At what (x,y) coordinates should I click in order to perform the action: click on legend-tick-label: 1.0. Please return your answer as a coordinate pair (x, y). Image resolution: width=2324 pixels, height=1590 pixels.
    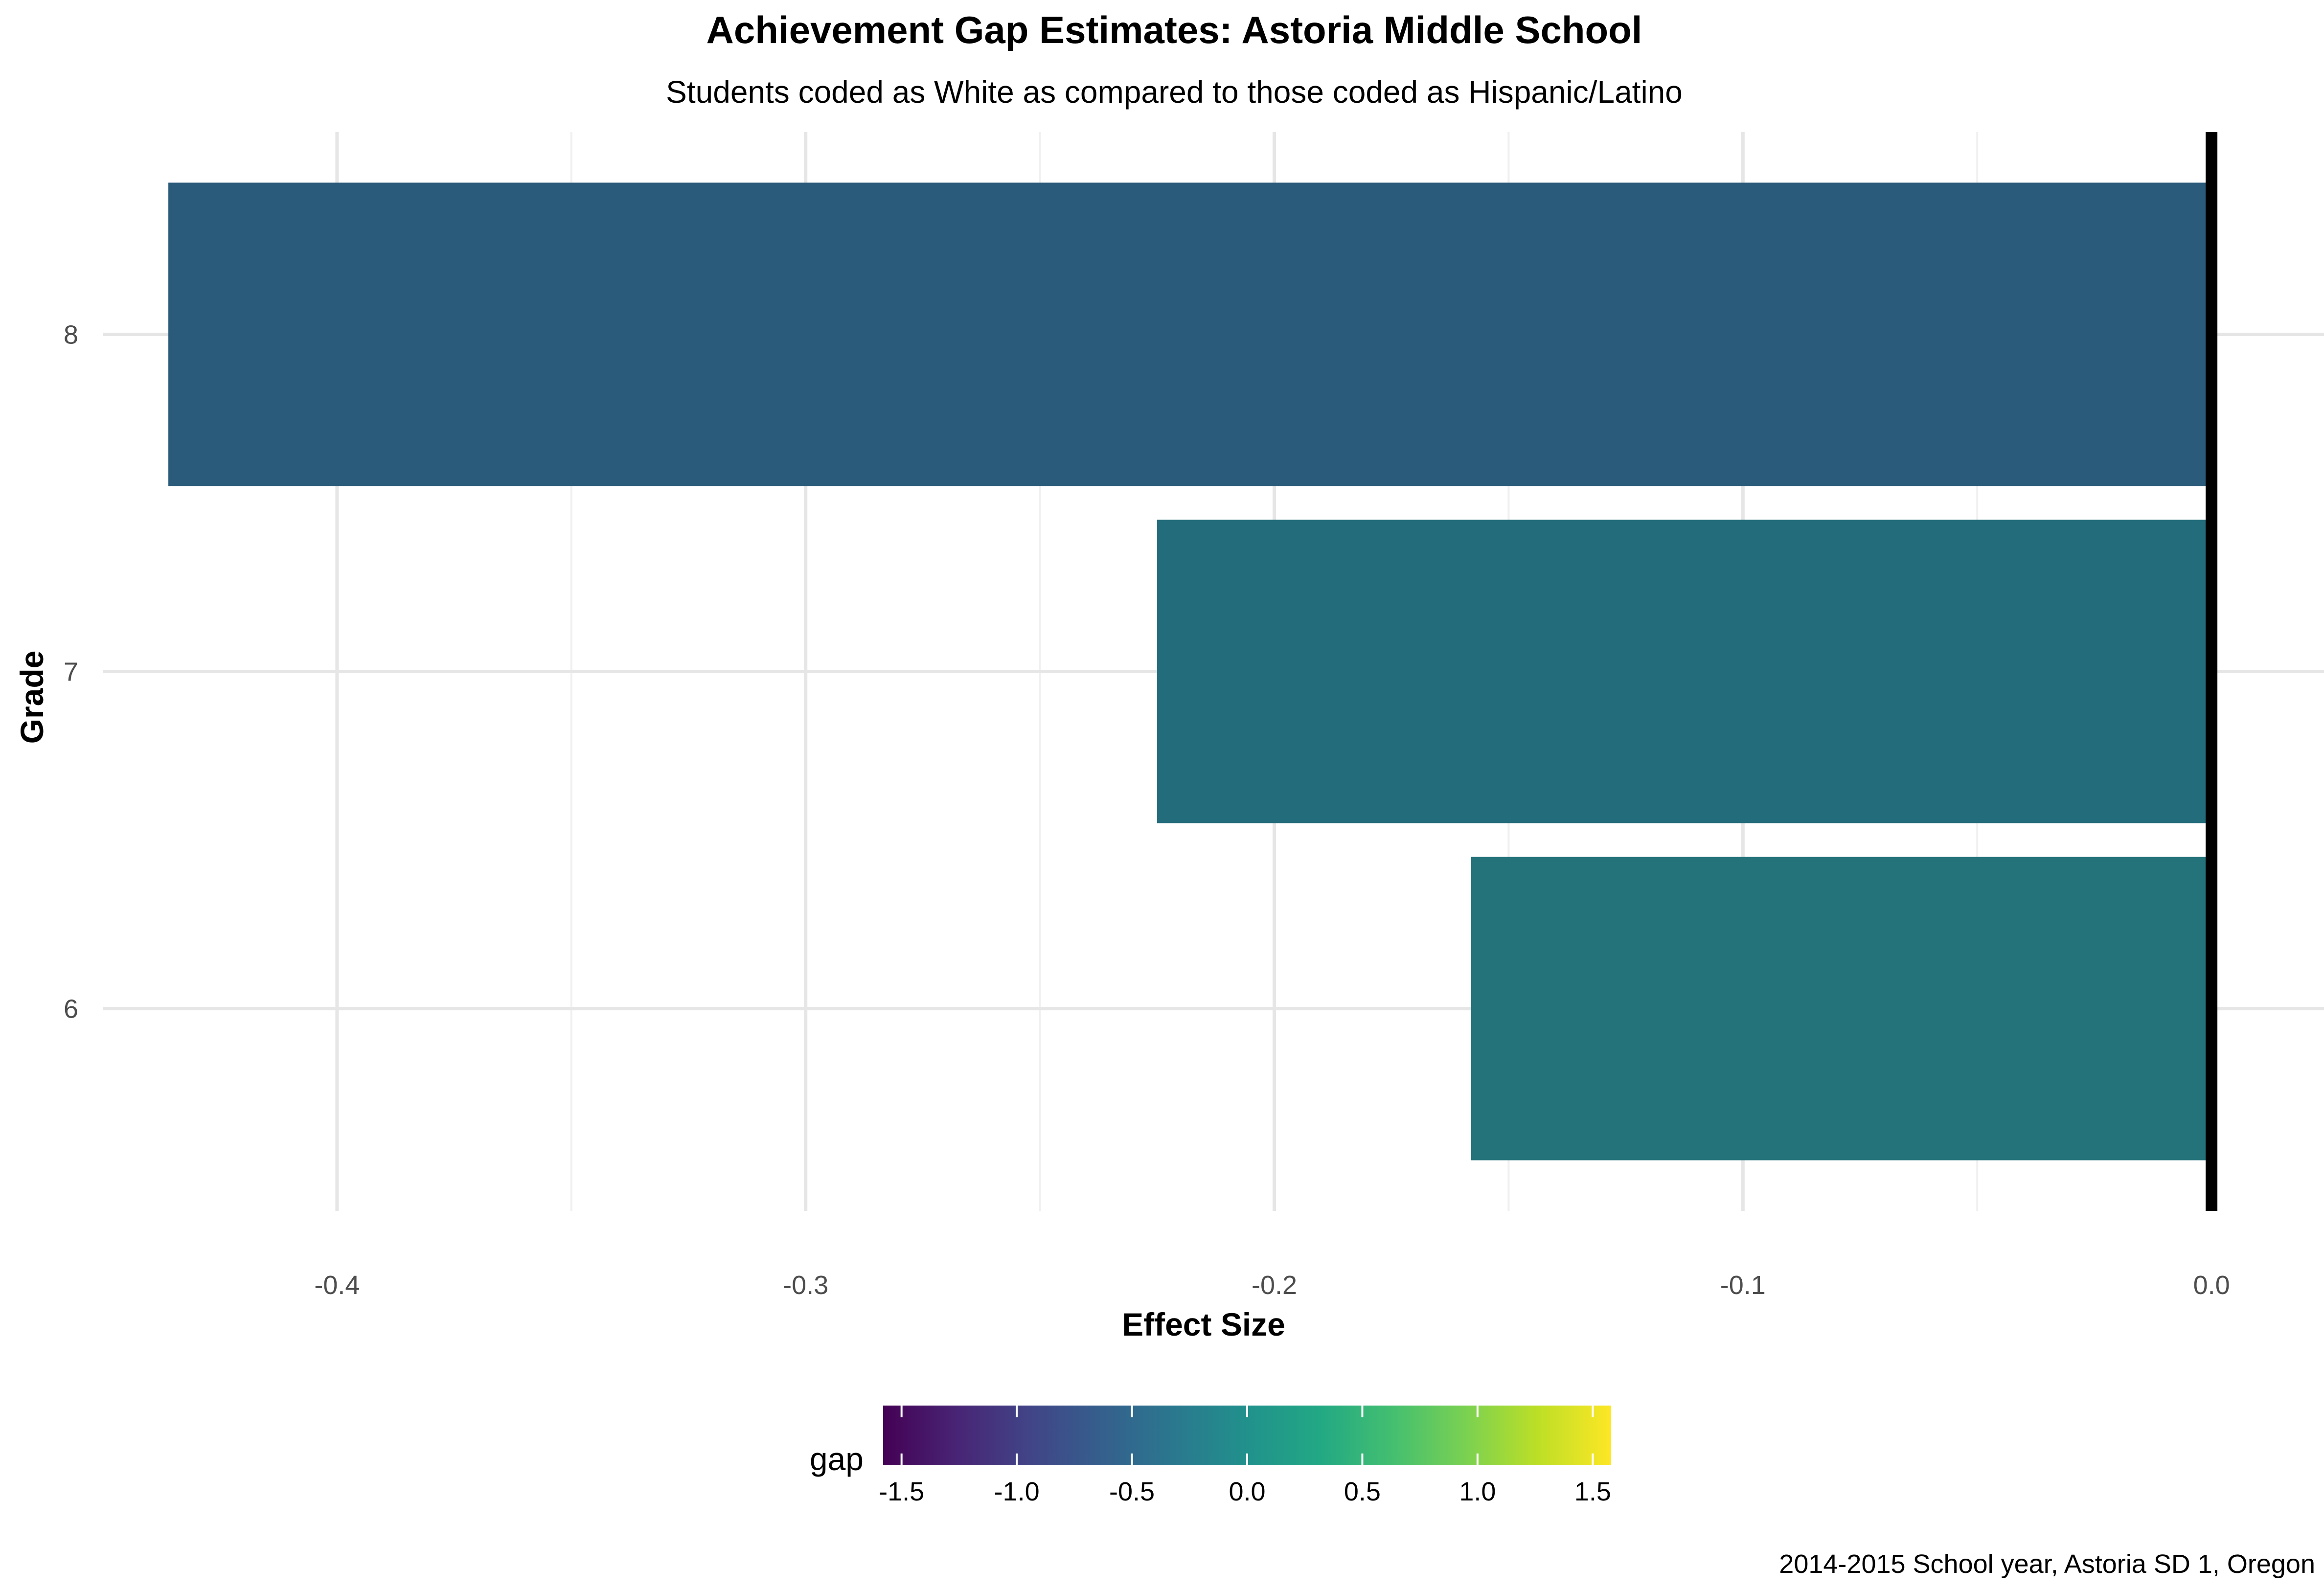
    Looking at the image, I should click on (1477, 1492).